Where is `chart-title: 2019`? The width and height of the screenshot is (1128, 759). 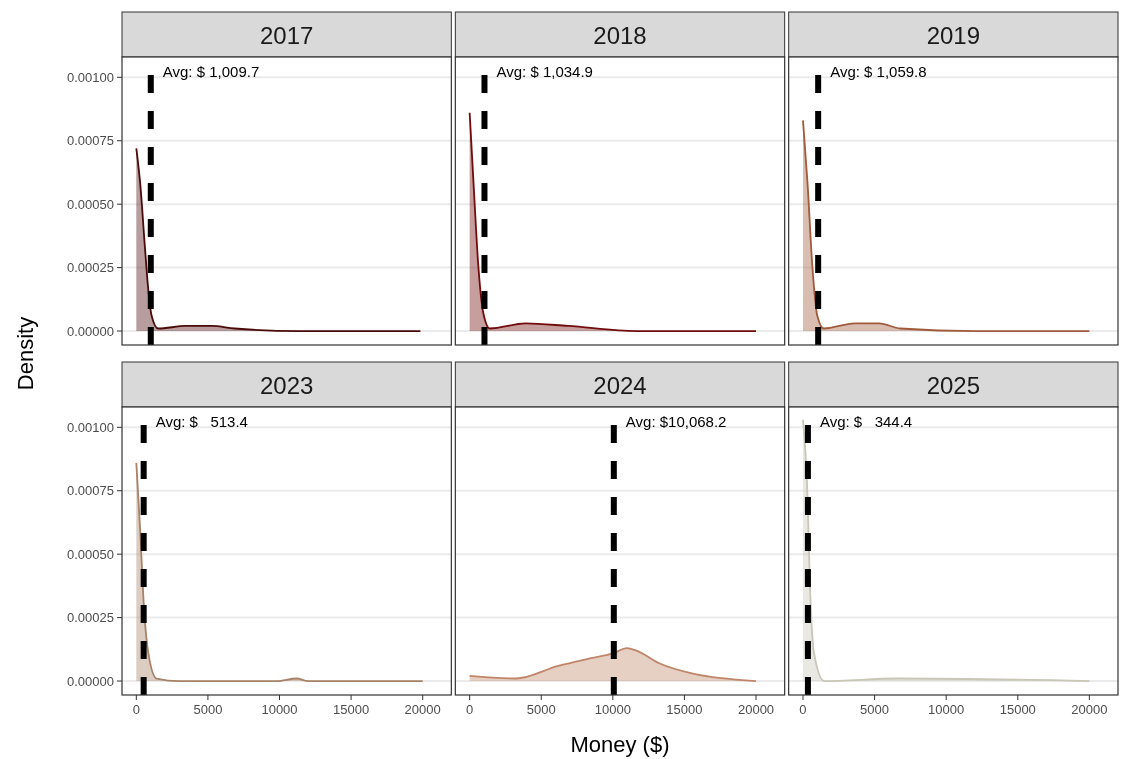
chart-title: 2019 is located at coordinates (953, 35).